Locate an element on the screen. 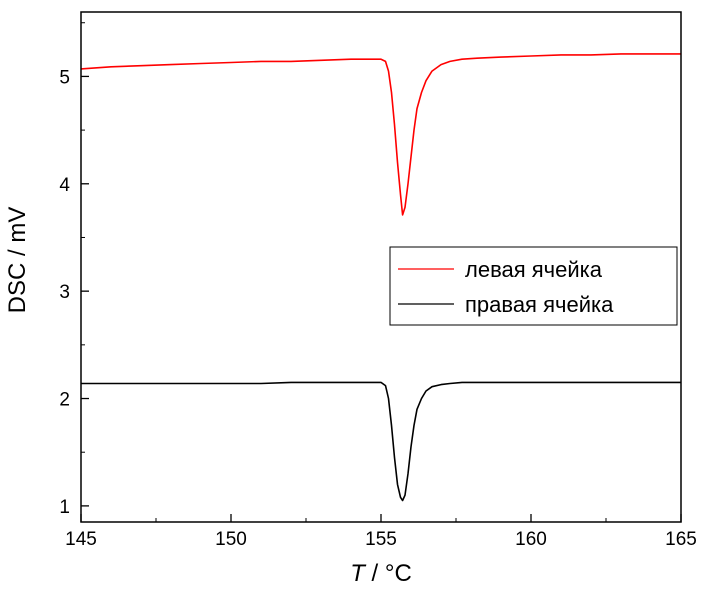 The width and height of the screenshot is (704, 592). x-tick-label-160: 160 is located at coordinates (531, 539).